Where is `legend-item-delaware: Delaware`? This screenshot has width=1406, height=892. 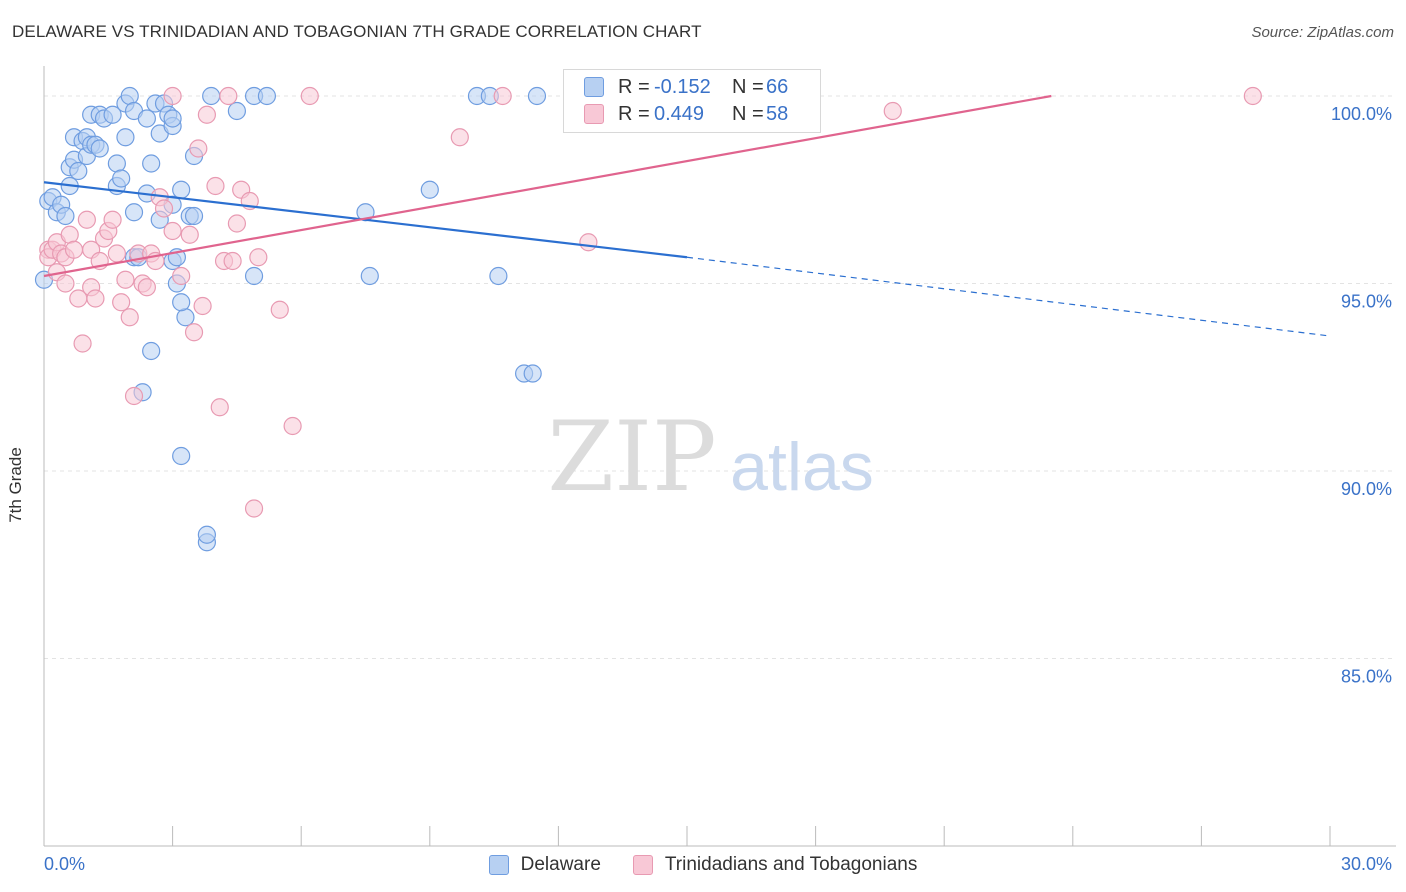
legend-item-delaware: Delaware is located at coordinates (544, 865).